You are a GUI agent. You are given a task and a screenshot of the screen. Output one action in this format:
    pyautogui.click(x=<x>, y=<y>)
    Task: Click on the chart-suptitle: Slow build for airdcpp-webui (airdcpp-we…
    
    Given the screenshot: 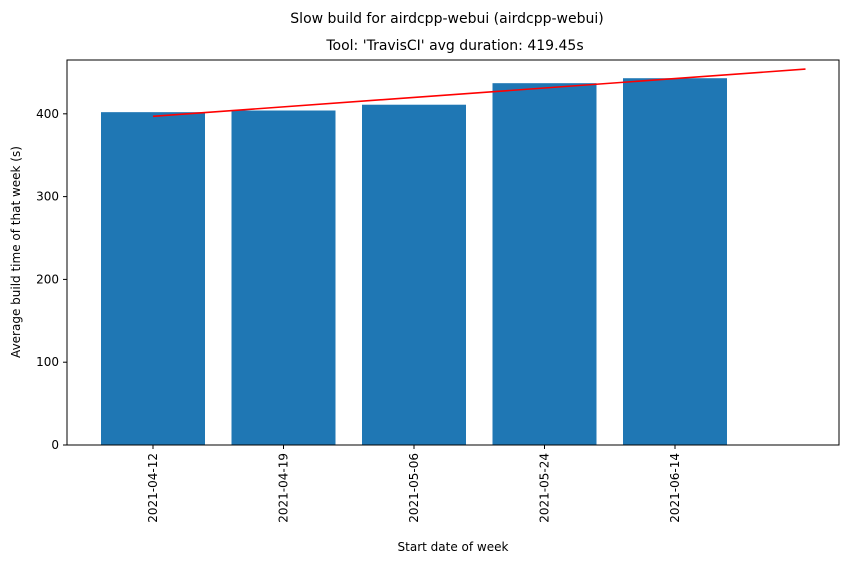 What is the action you would take?
    pyautogui.click(x=446, y=19)
    